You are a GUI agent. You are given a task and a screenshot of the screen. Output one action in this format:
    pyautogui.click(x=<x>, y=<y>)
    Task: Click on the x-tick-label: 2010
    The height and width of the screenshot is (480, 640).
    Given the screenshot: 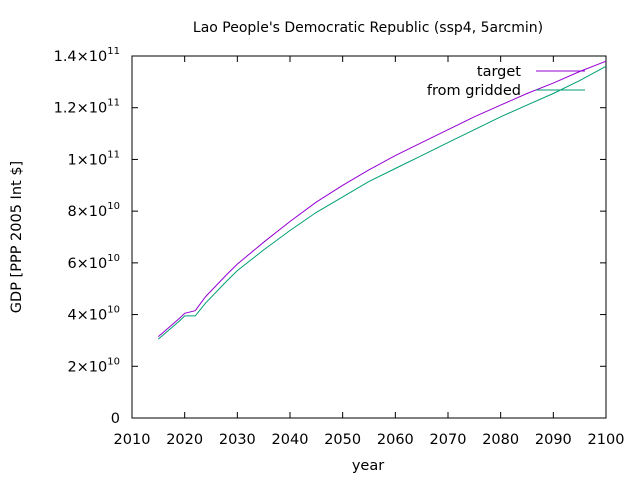 What is the action you would take?
    pyautogui.click(x=132, y=440)
    